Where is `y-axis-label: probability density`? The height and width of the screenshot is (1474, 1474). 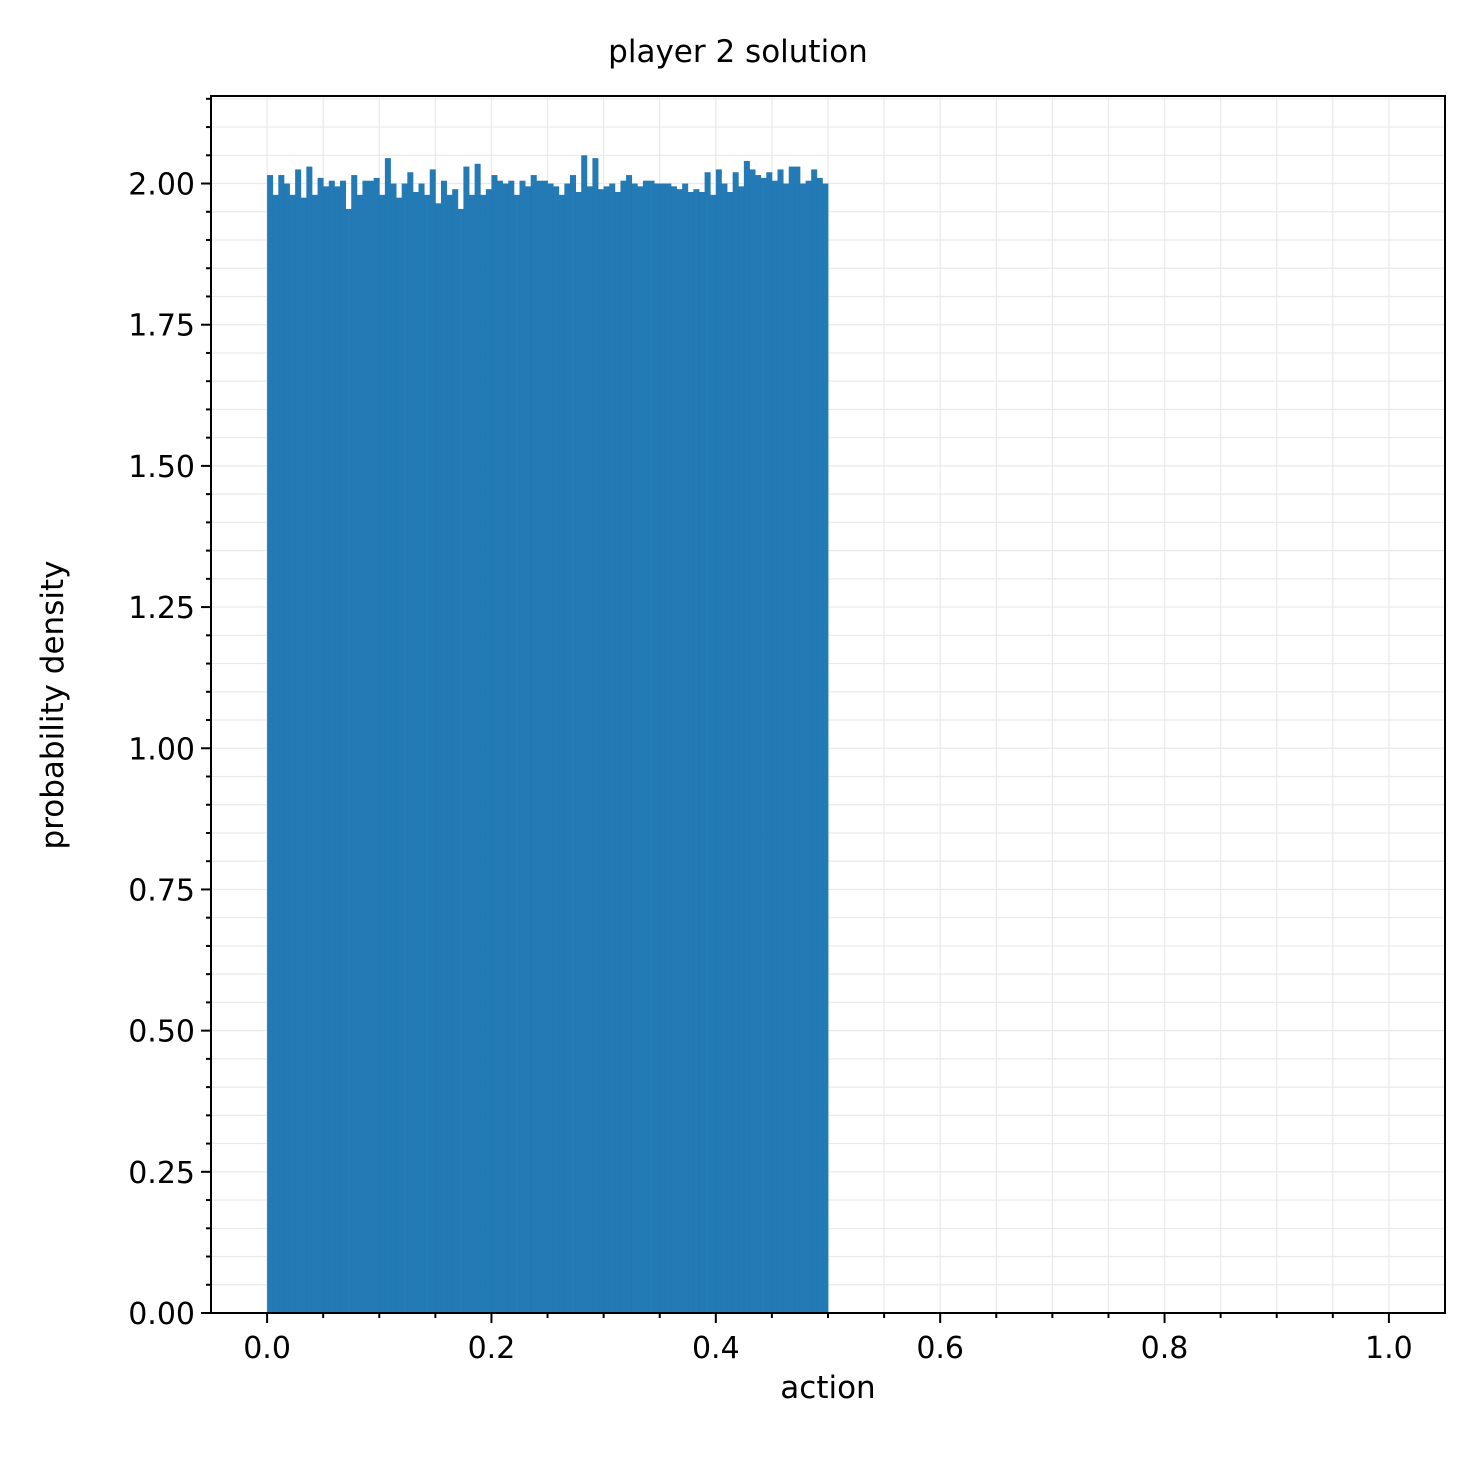 y-axis-label: probability density is located at coordinates (53, 705).